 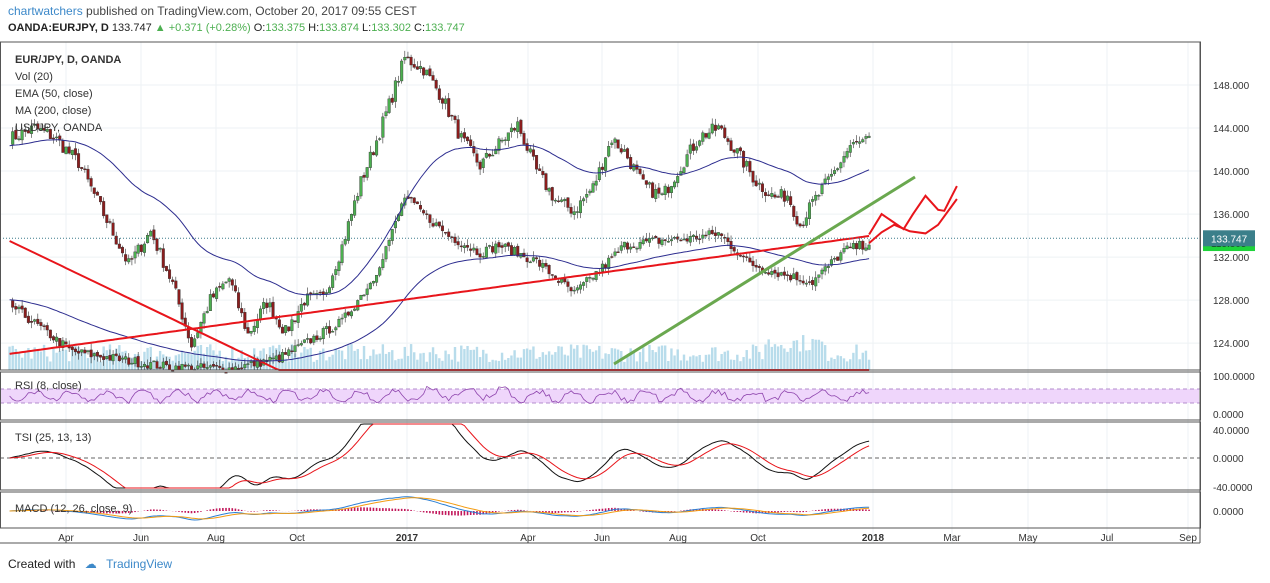 What do you see at coordinates (53, 438) in the screenshot?
I see `tsi-legend: TSI (25, 13, 13)` at bounding box center [53, 438].